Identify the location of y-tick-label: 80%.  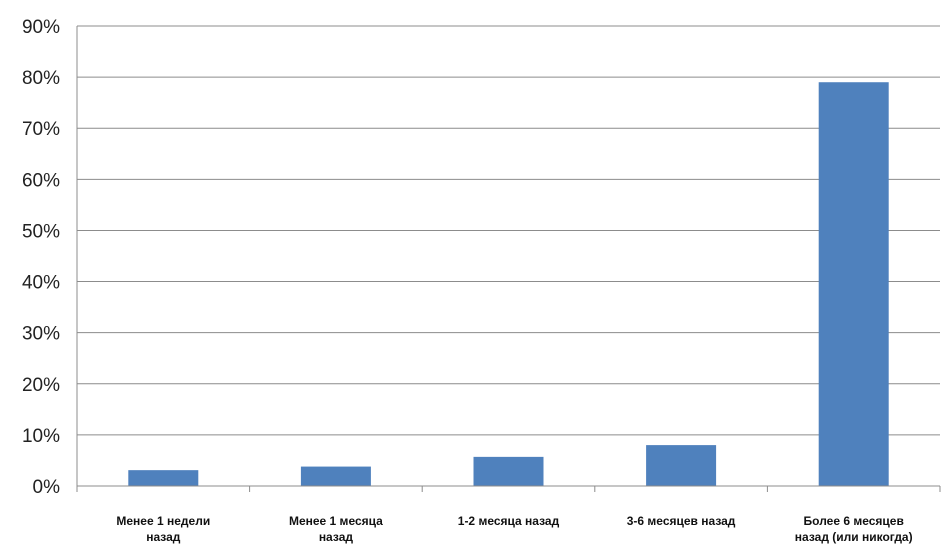
(41, 78).